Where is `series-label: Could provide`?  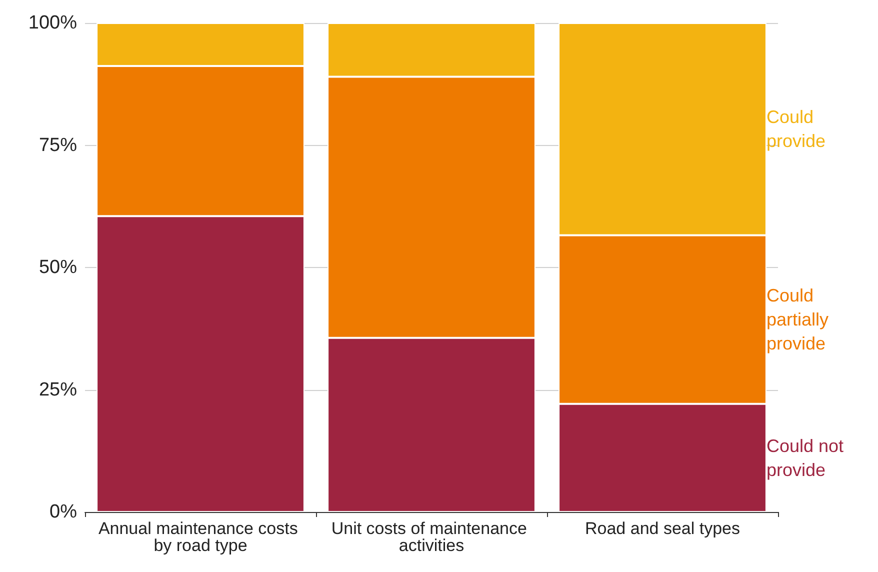
series-label: Could provide is located at coordinates (796, 129).